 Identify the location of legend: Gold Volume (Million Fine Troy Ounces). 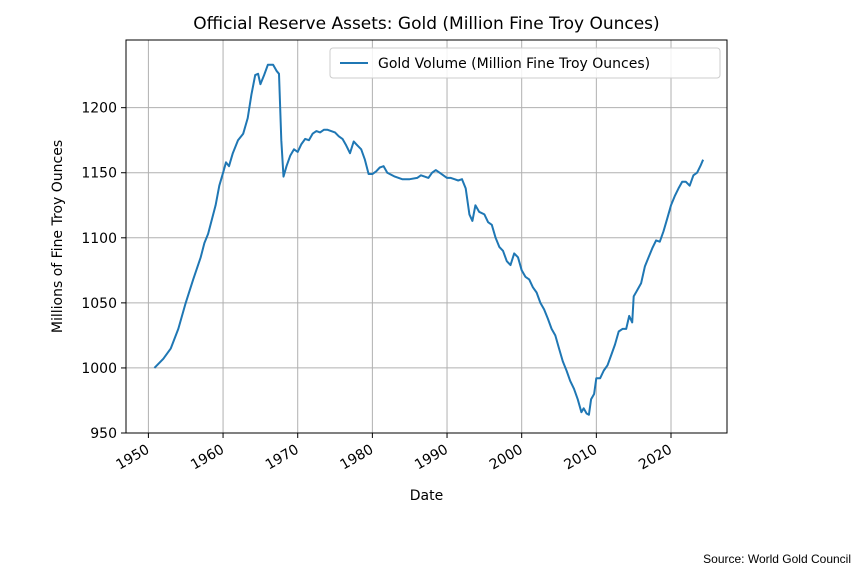
(525, 63).